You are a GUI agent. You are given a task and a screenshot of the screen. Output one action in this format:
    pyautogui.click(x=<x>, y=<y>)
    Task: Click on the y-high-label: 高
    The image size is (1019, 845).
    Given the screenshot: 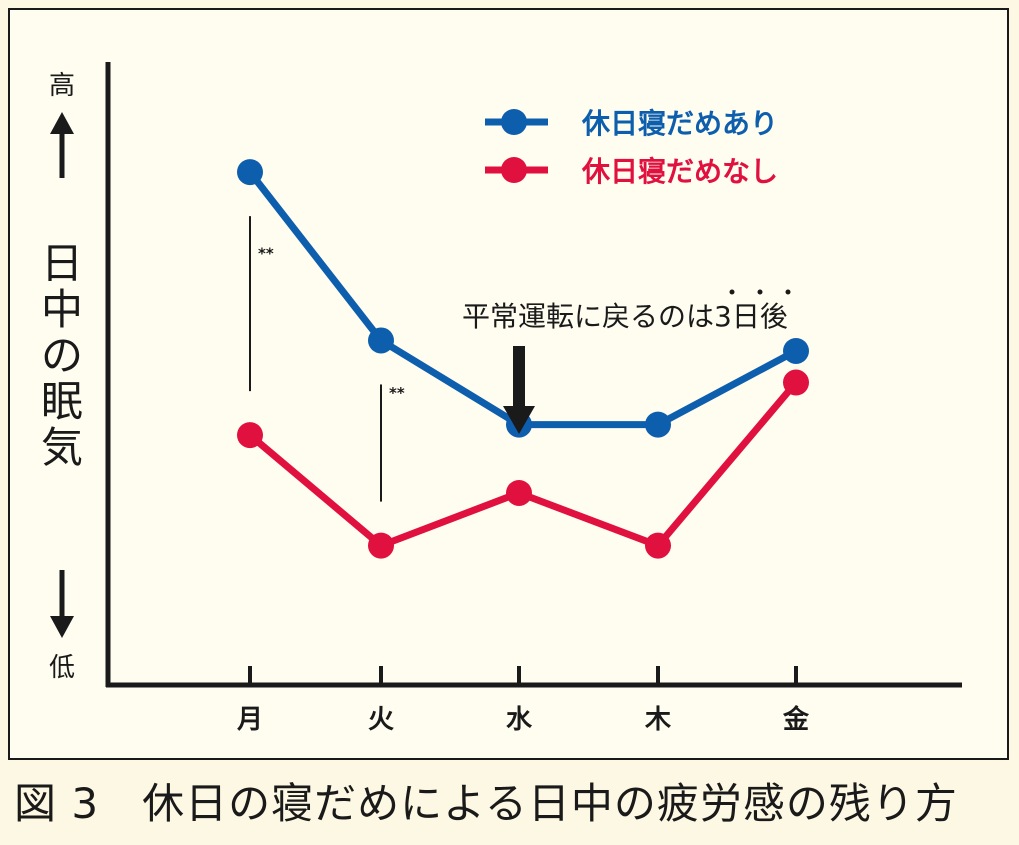 What is the action you would take?
    pyautogui.click(x=62, y=86)
    